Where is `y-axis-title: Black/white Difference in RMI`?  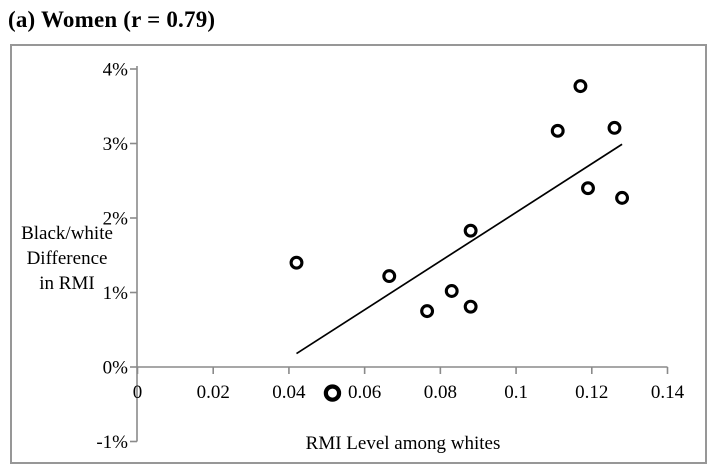 y-axis-title: Black/white Difference in RMI is located at coordinates (67, 258).